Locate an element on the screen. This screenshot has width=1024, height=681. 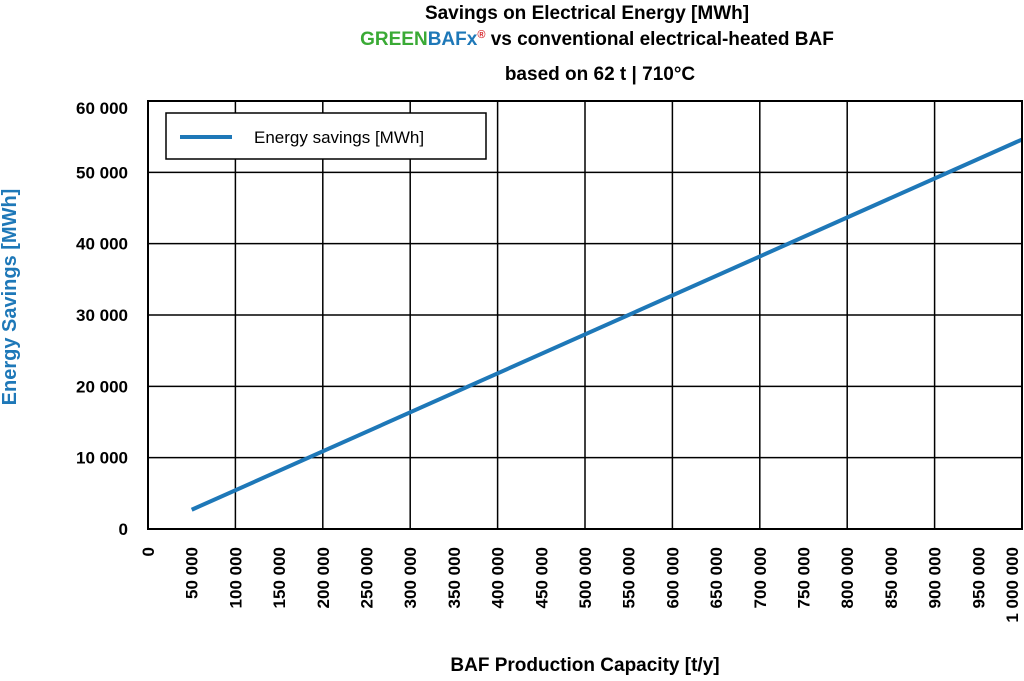
x-tick-label: 400 000 is located at coordinates (498, 577).